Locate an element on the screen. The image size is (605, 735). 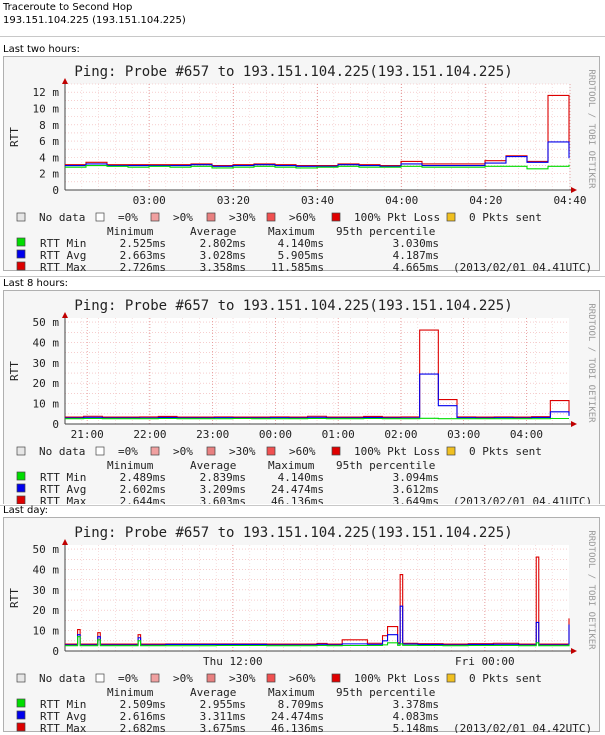
x-tick-label: Fri 00:00 is located at coordinates (485, 661).